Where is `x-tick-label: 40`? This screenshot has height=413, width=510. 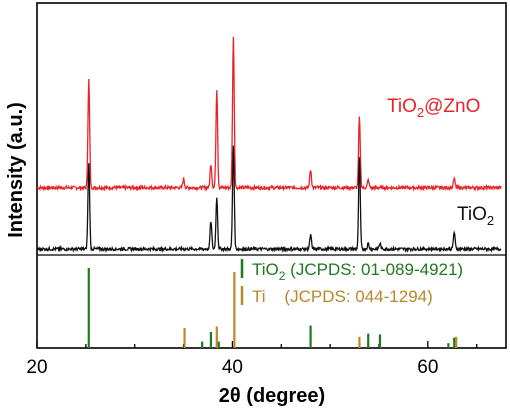
x-tick-label: 40 is located at coordinates (232, 367).